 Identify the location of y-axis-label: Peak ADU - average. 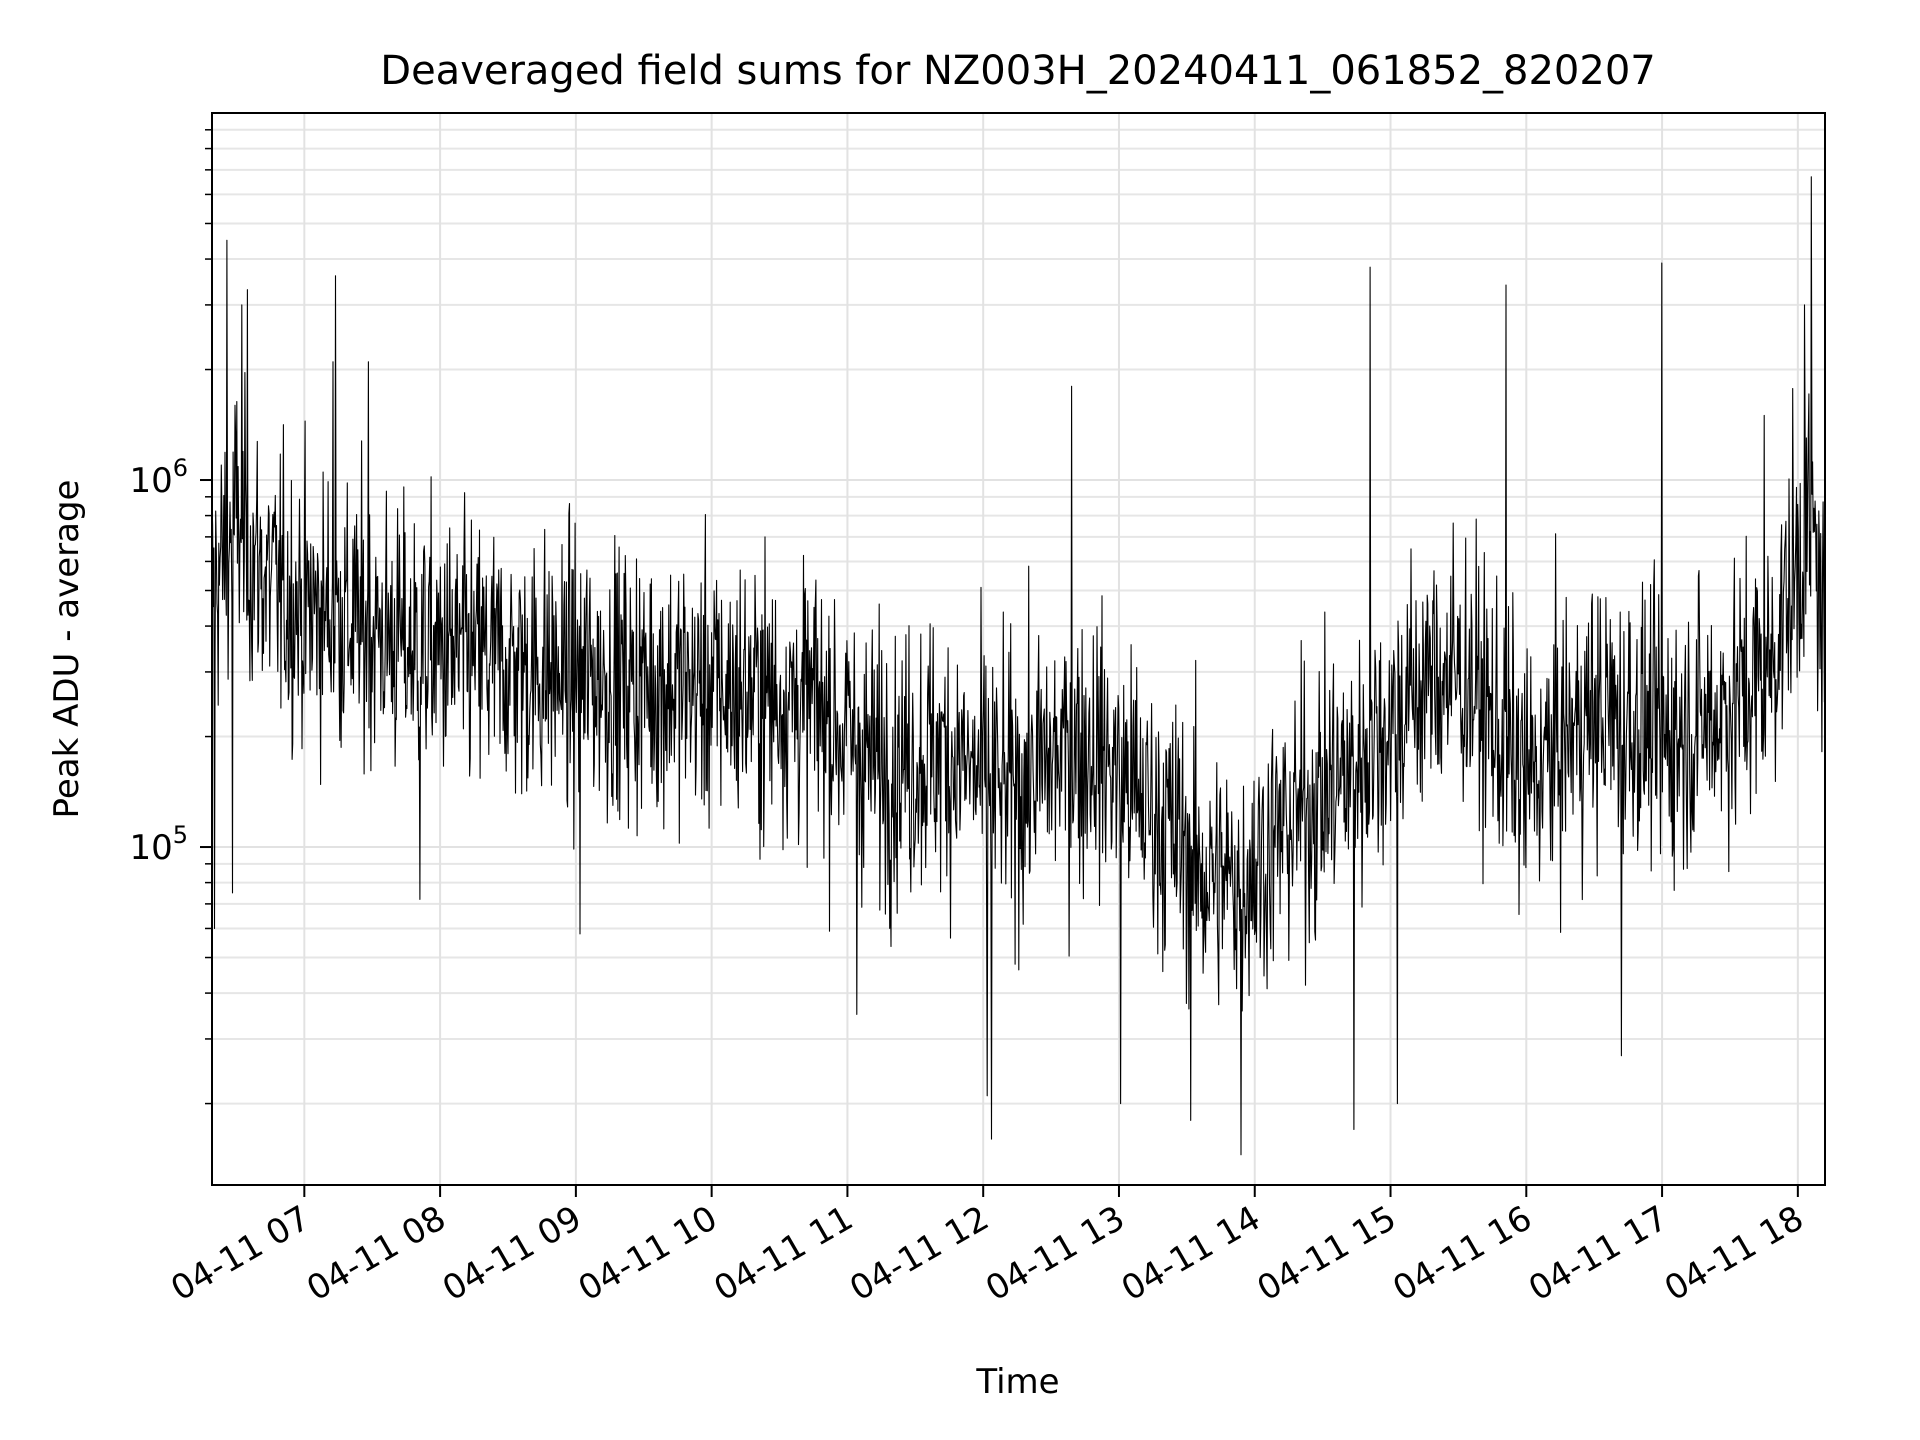
(67, 649).